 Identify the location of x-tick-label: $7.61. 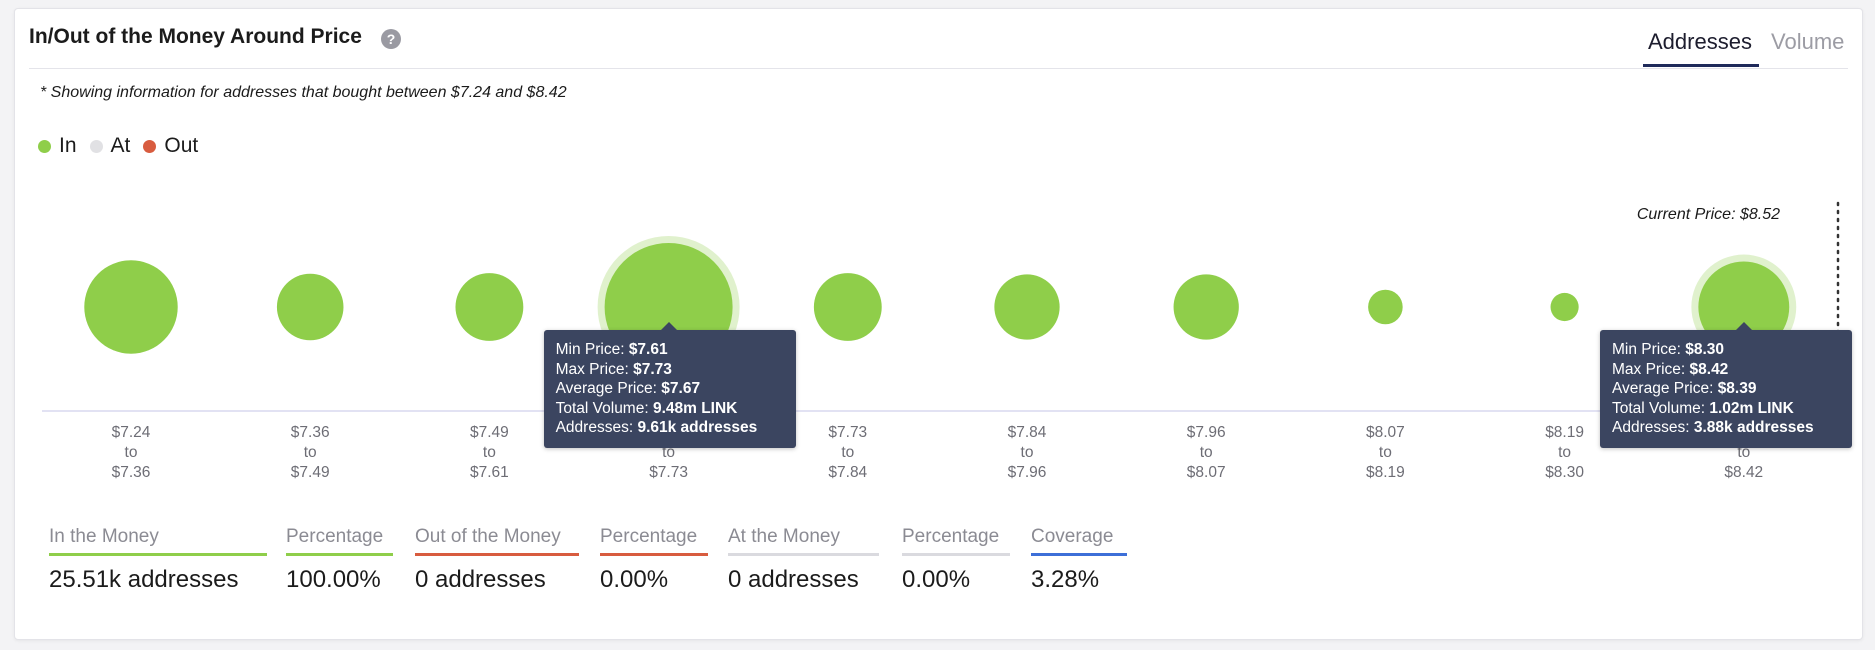
(489, 472).